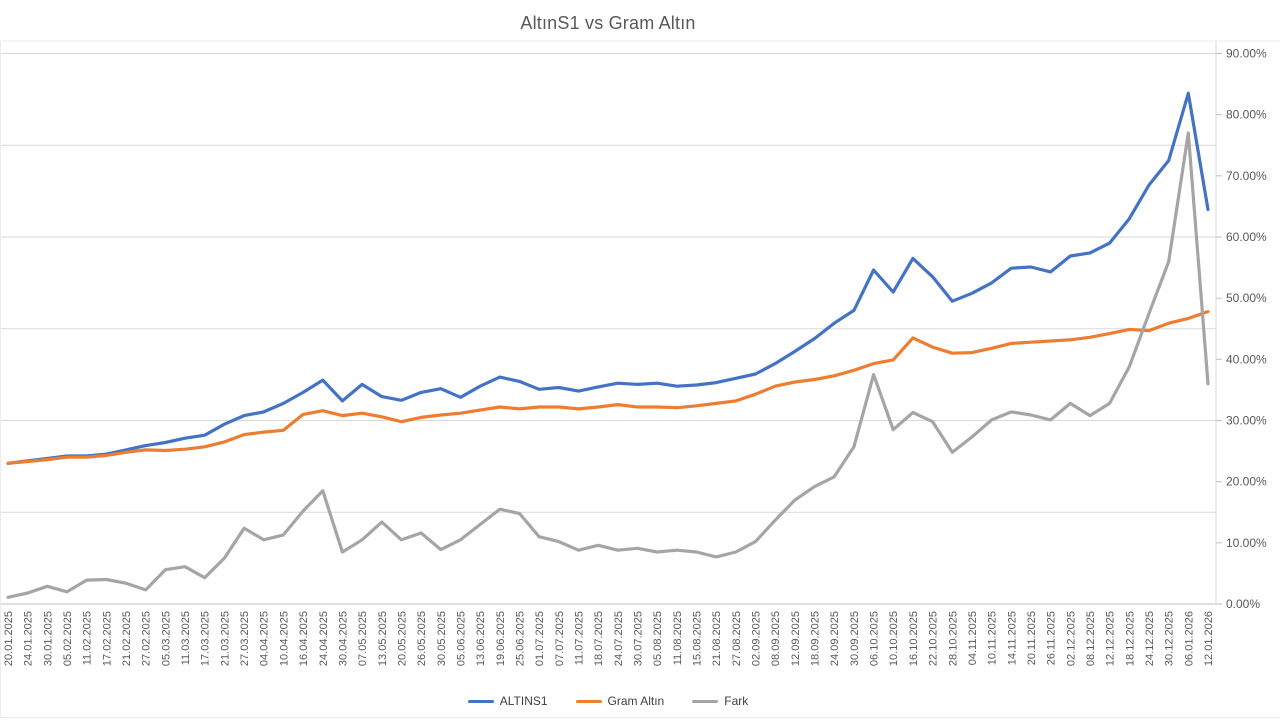 This screenshot has height=720, width=1280. Describe the element at coordinates (705, 701) in the screenshot. I see `fark-line-swatch-icon` at that location.